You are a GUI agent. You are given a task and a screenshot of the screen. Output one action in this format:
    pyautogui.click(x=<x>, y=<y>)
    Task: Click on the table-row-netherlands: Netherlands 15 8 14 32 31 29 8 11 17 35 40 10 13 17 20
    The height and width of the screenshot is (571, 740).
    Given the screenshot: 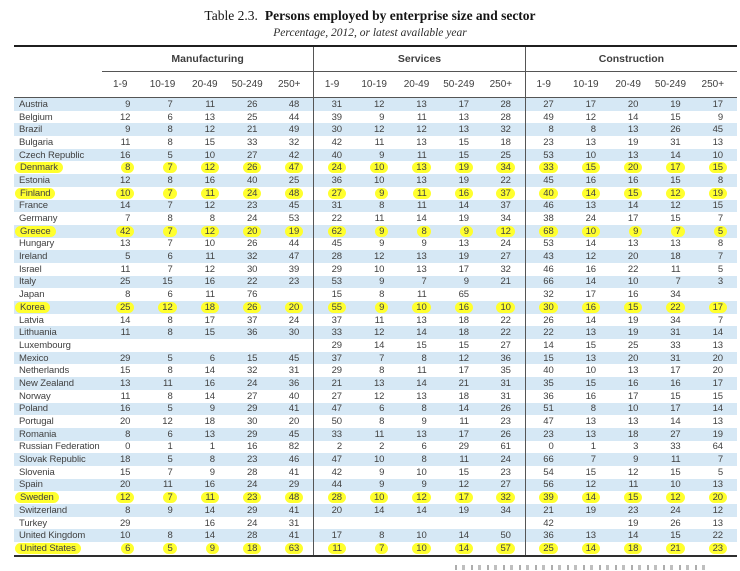 What is the action you would take?
    pyautogui.click(x=375, y=371)
    